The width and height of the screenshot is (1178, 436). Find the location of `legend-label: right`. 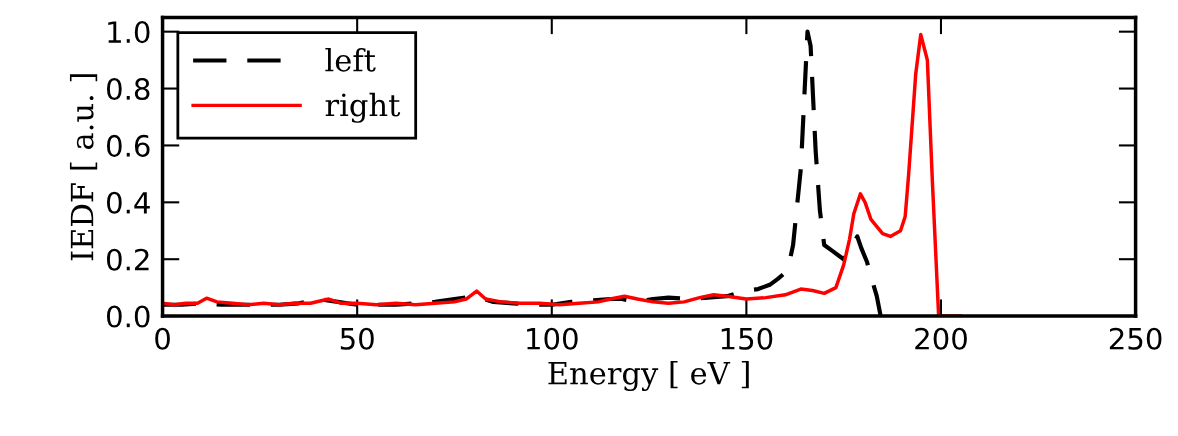

legend-label: right is located at coordinates (363, 107).